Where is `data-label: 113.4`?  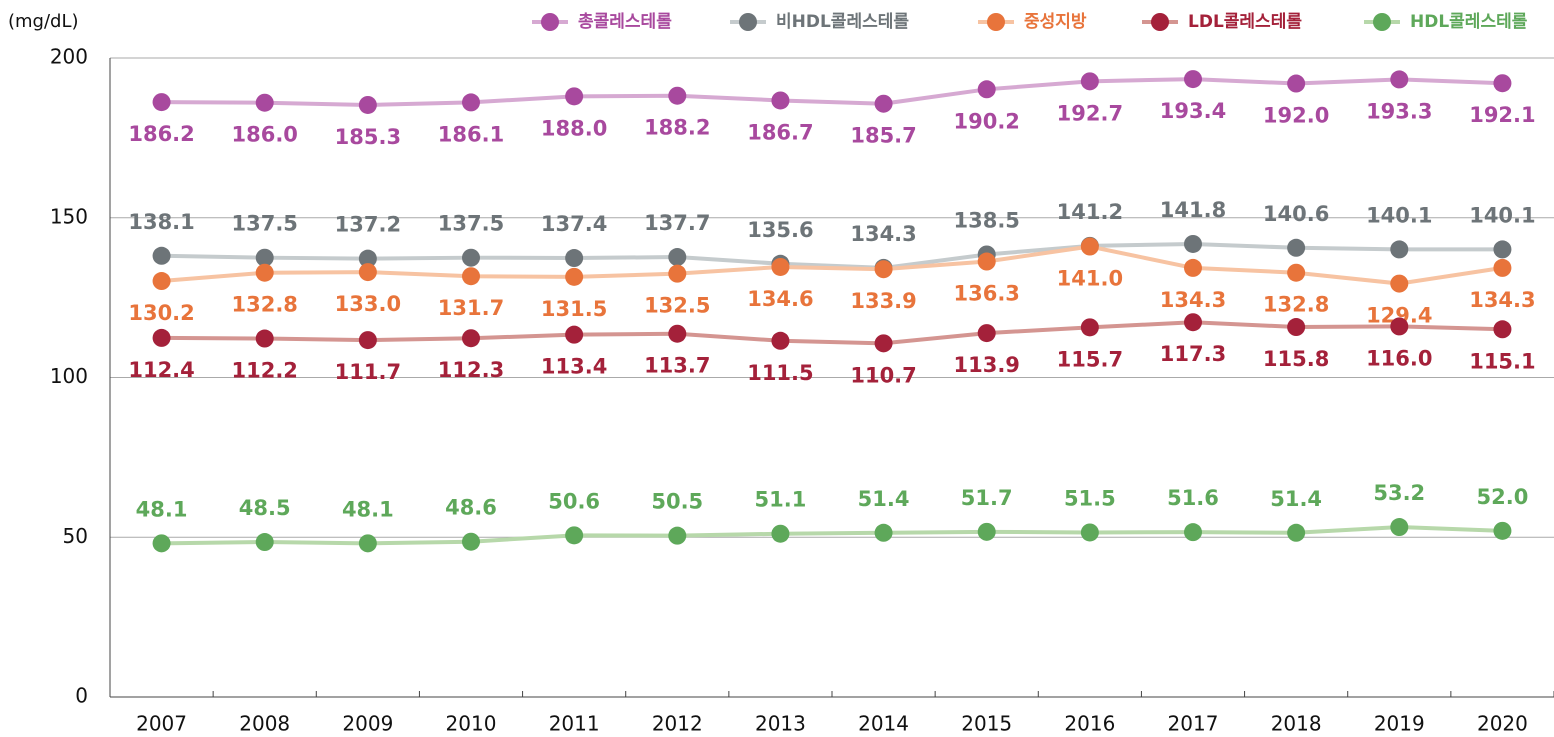
data-label: 113.4 is located at coordinates (574, 367).